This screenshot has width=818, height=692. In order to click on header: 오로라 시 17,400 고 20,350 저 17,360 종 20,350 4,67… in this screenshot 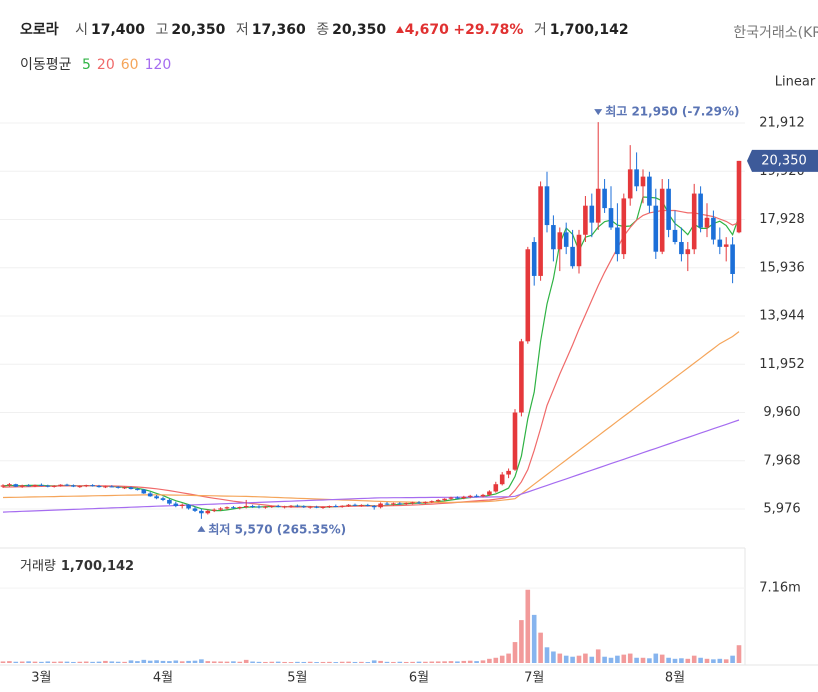, I will do `click(324, 29)`.